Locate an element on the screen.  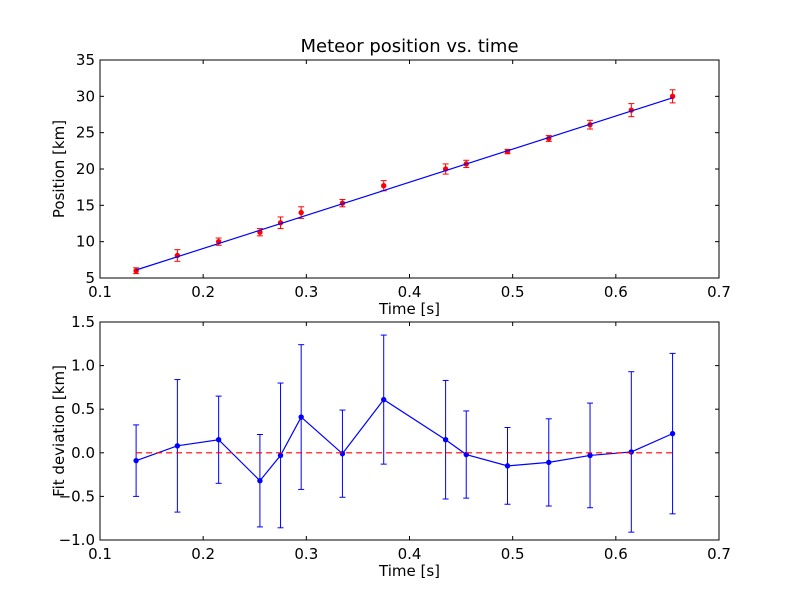
deviation-x-tick-label: 0.1 is located at coordinates (100, 554).